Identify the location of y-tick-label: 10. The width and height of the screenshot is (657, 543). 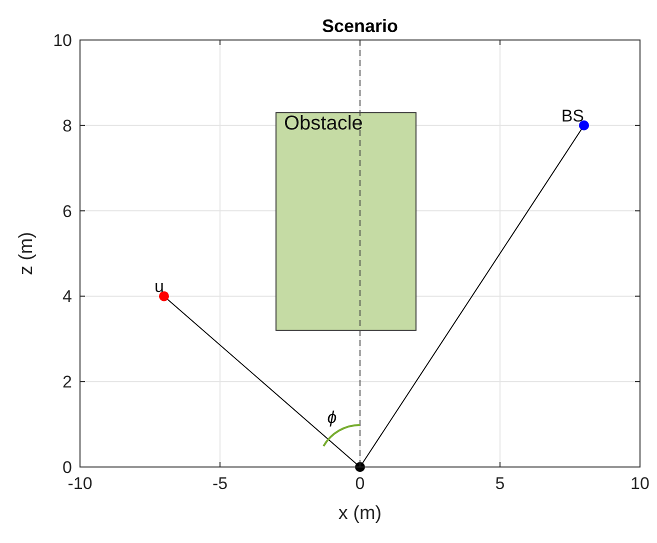
(62, 40).